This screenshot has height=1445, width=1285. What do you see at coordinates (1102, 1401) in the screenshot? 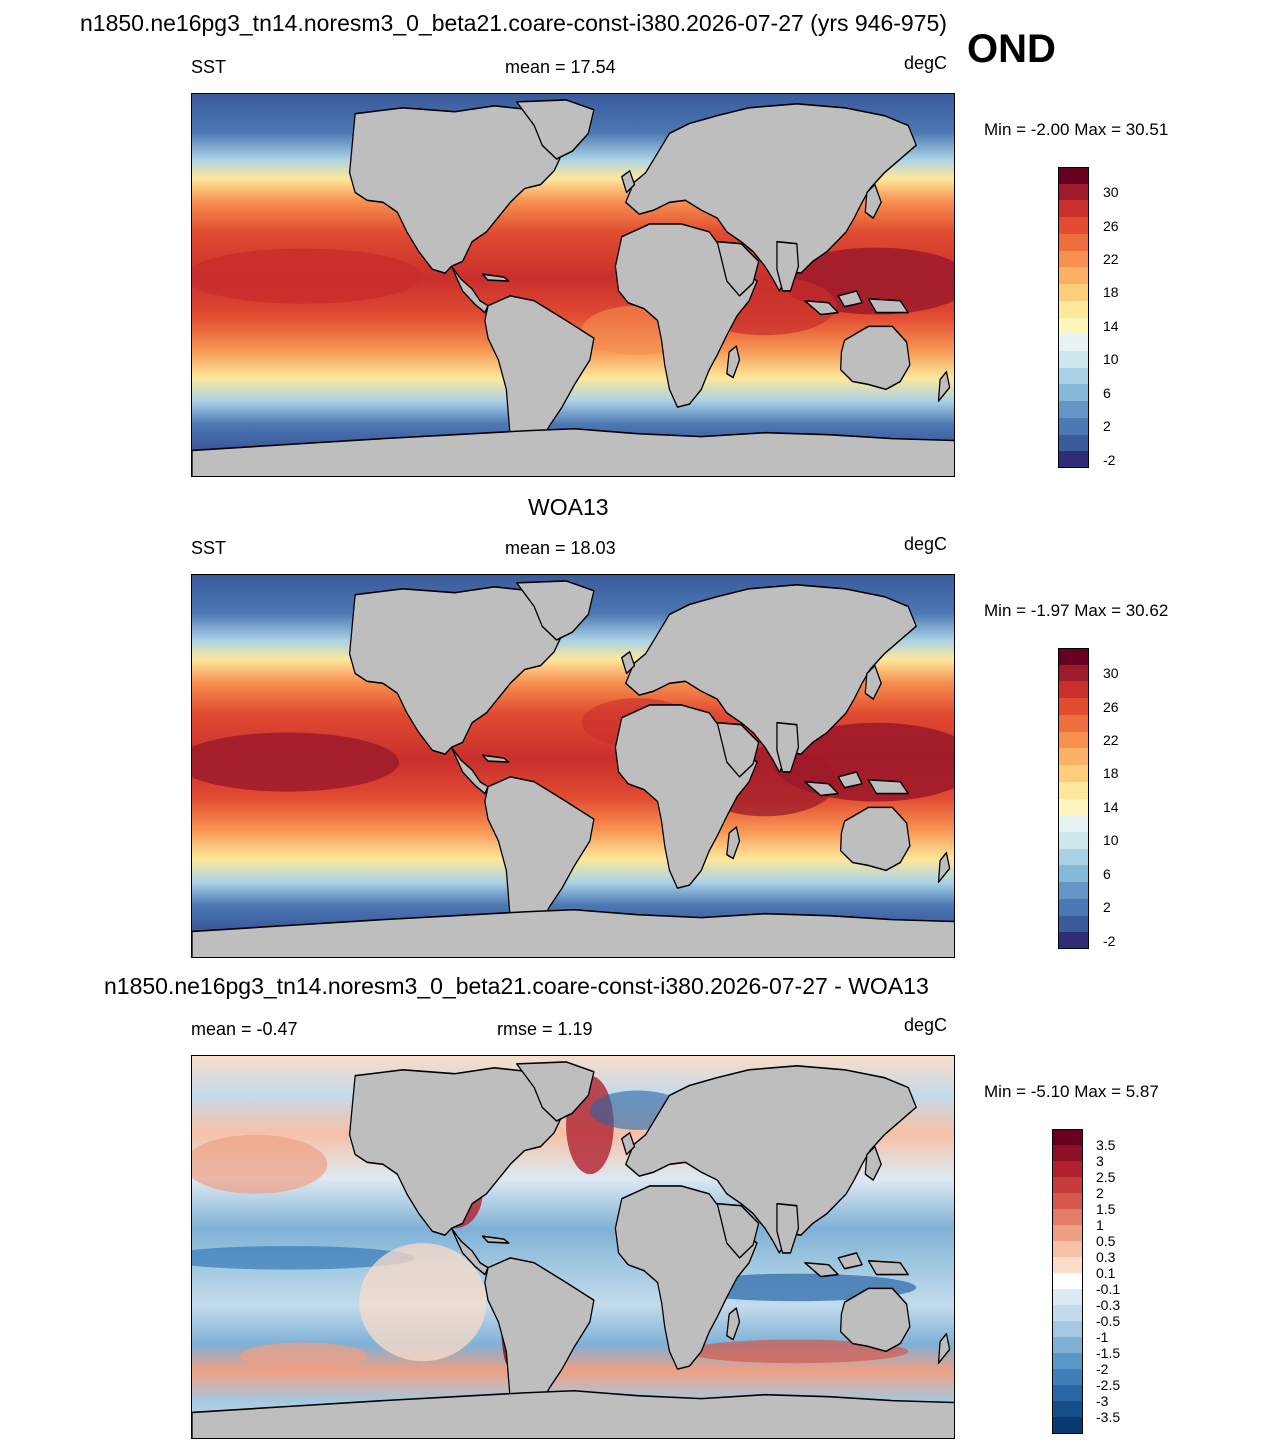
I see `colorbar-tick-label: -3` at bounding box center [1102, 1401].